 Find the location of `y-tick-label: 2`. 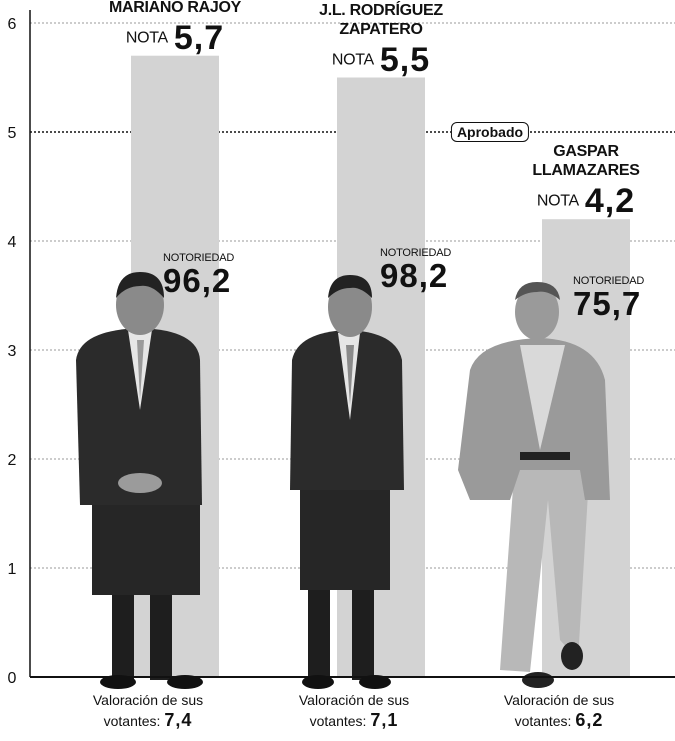

y-tick-label: 2 is located at coordinates (12, 460).